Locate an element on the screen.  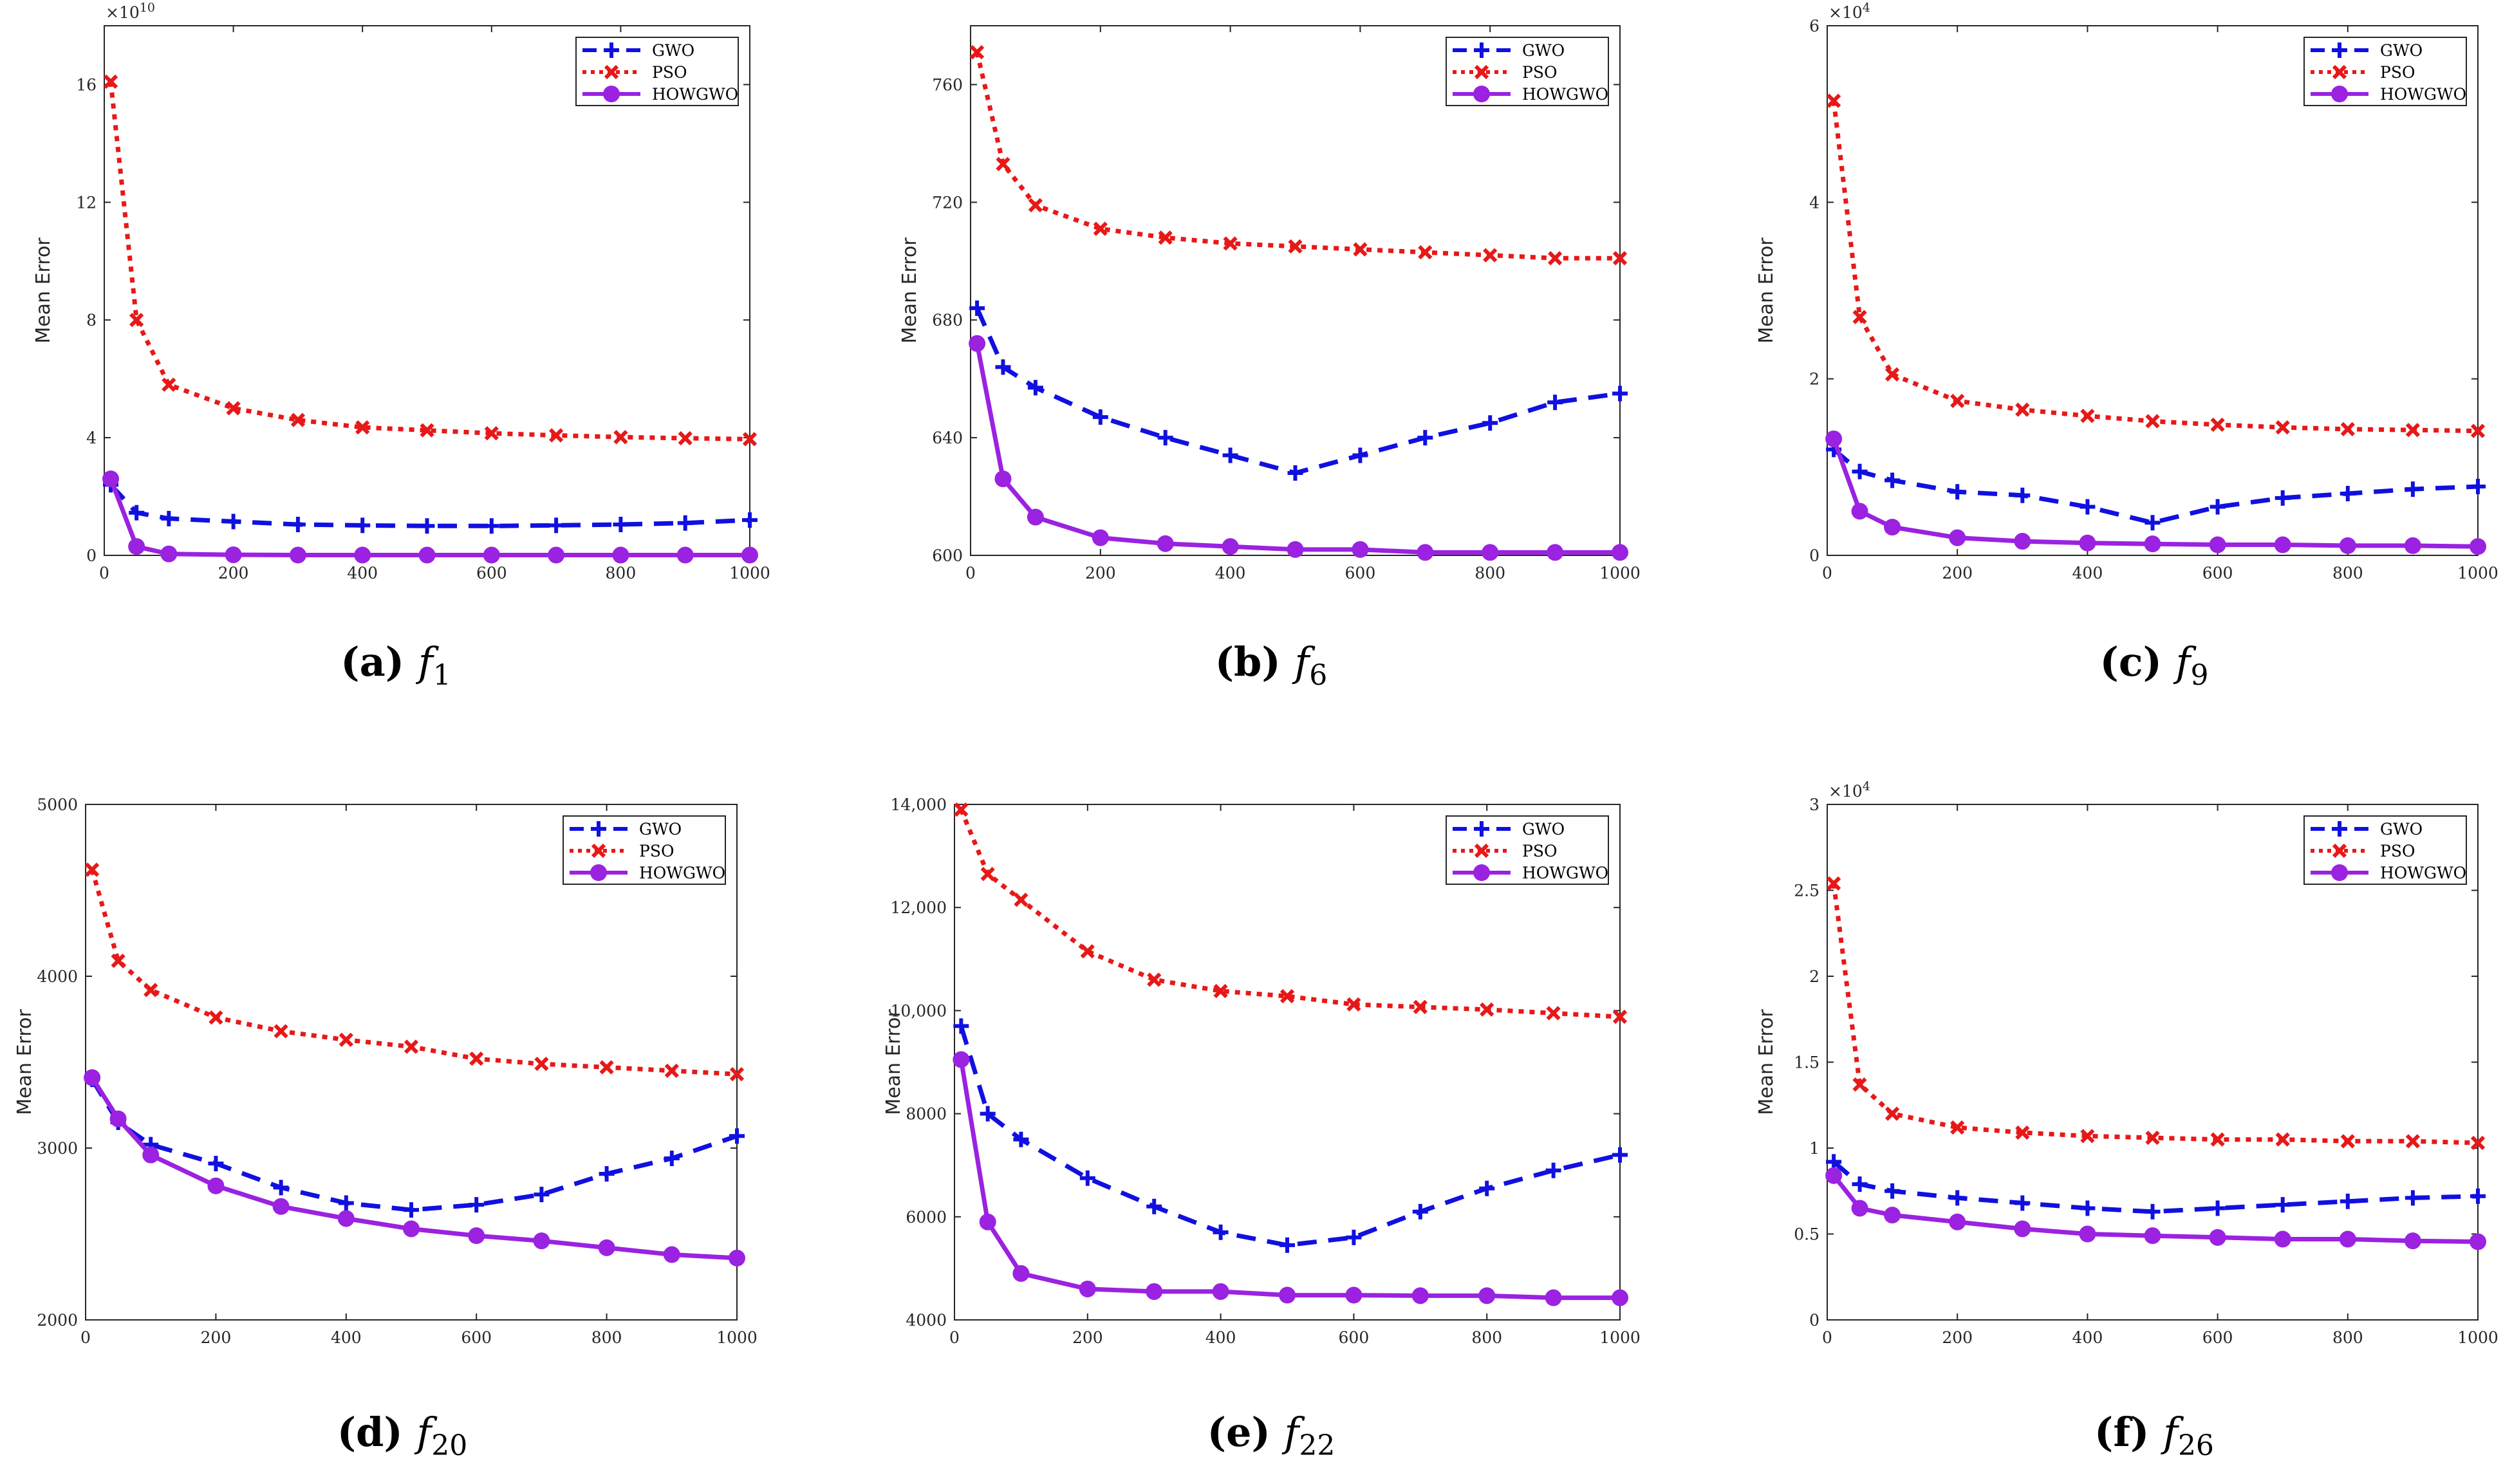
pso-point-4-b is located at coordinates (1154, 979).